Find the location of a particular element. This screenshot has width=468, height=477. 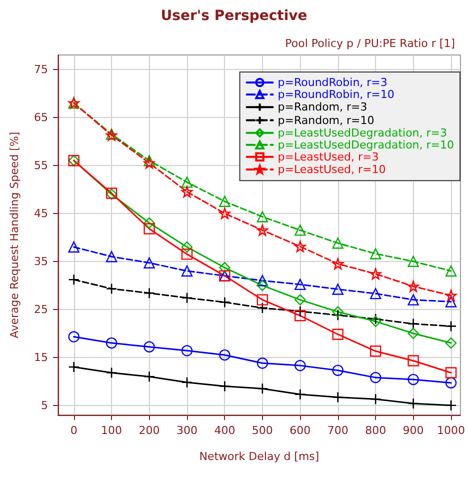

x-tick-label: 300 is located at coordinates (187, 430).